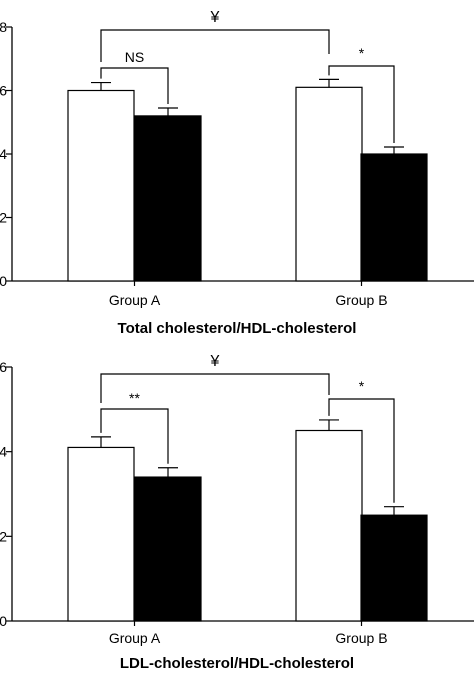 The width and height of the screenshot is (474, 675). I want to click on significance-label: NS, so click(134, 57).